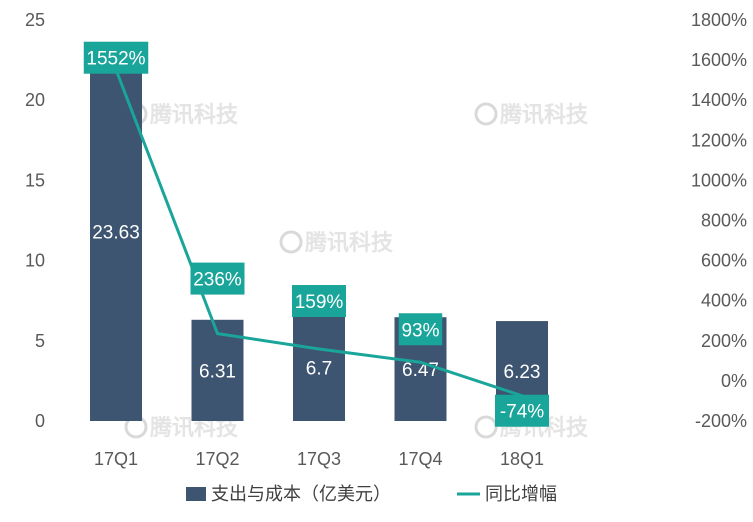  Describe the element at coordinates (420, 459) in the screenshot. I see `x-tick-label: 17Q4` at that location.